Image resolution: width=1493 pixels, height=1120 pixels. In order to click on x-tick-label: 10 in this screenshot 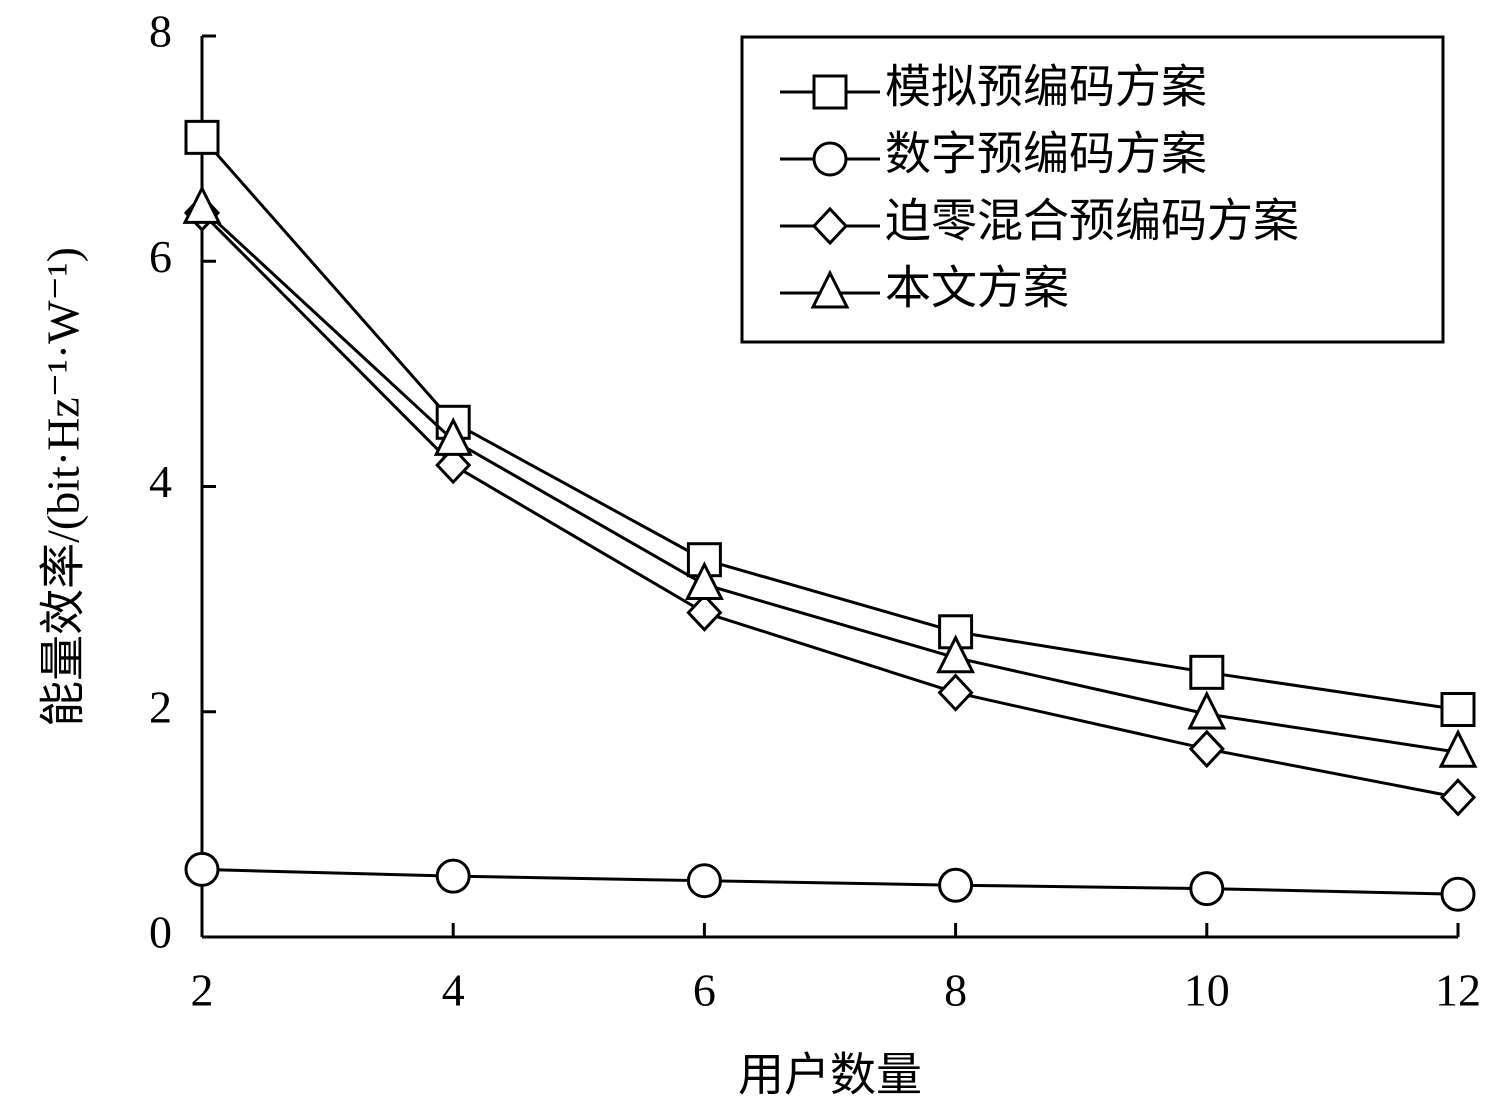, I will do `click(1207, 990)`.